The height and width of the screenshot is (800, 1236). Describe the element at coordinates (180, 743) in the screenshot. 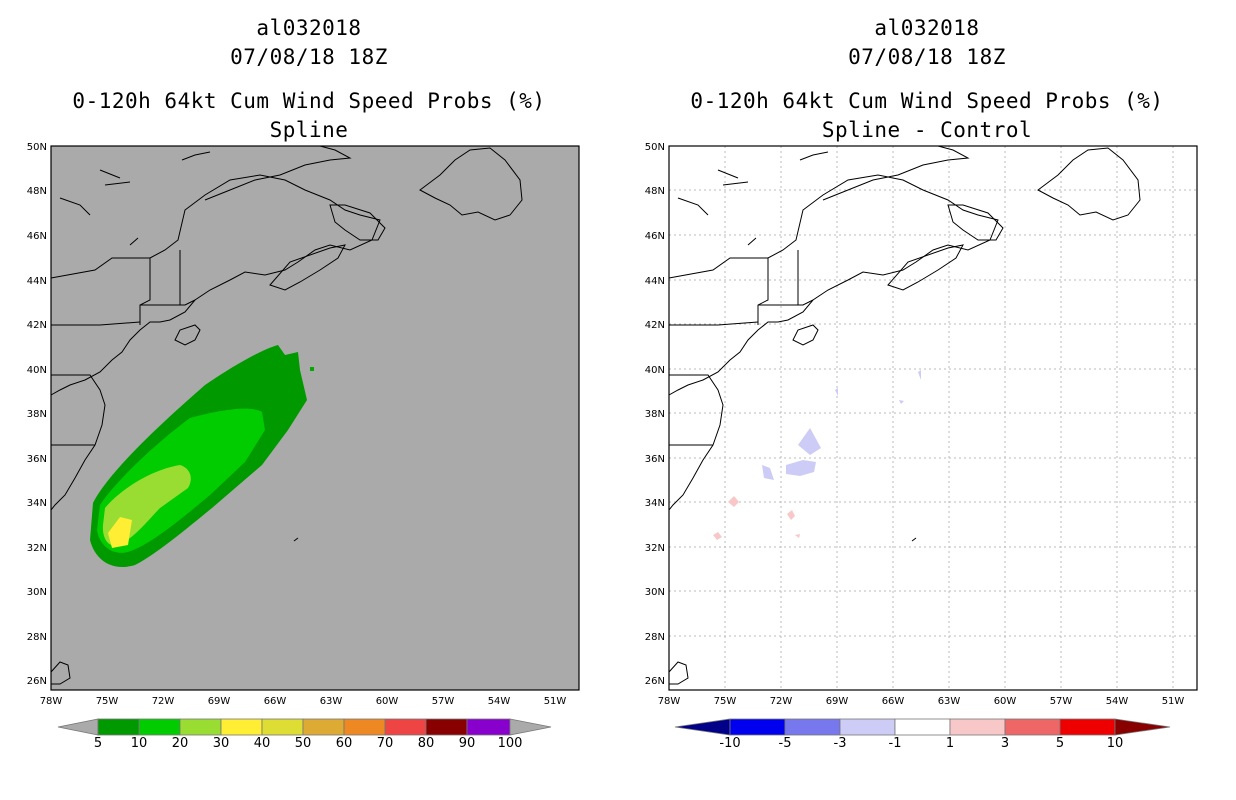

I see `colorbar-label: 20` at that location.